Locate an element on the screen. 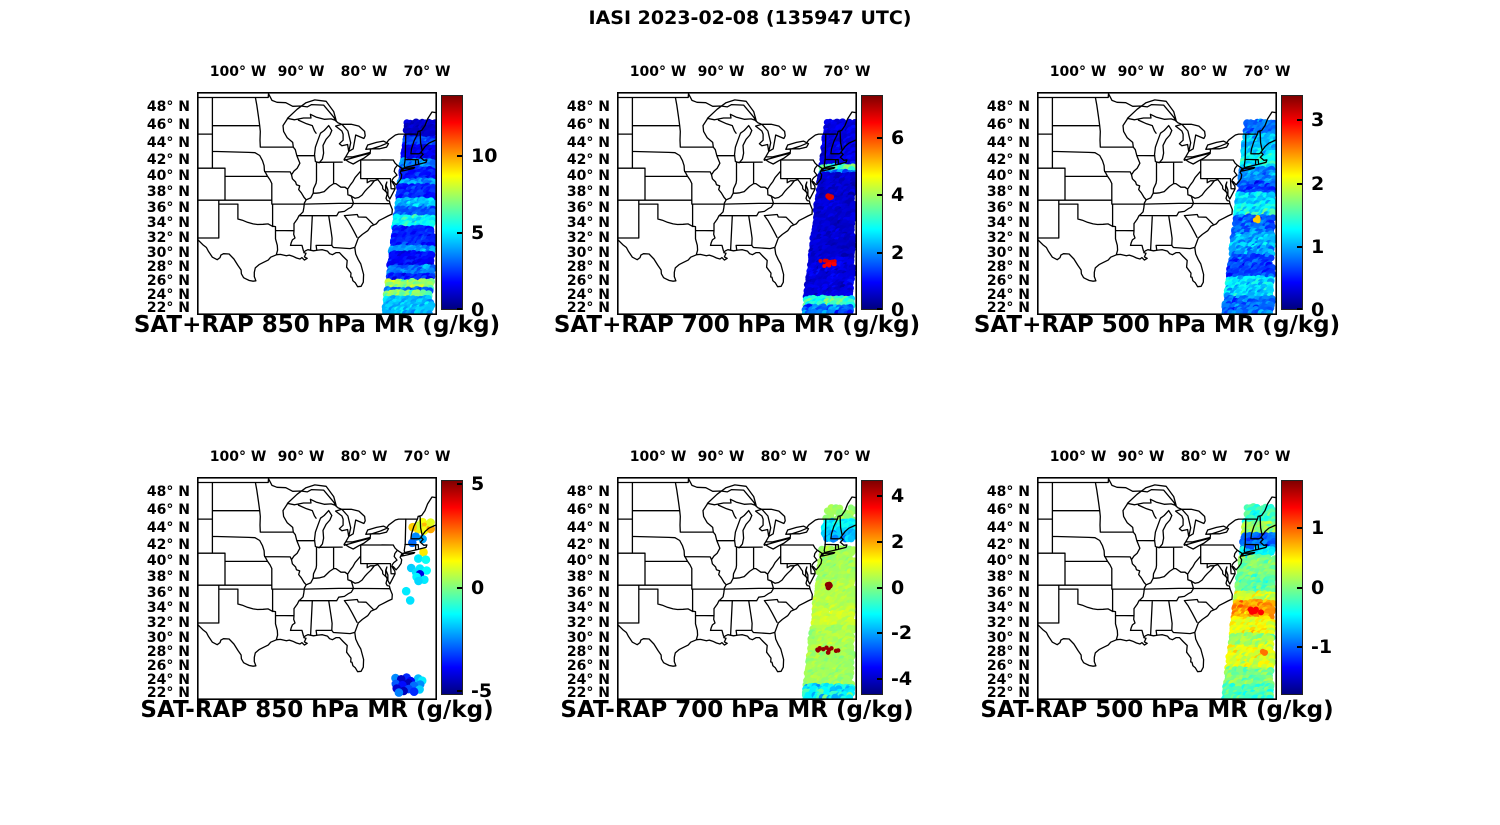 The height and width of the screenshot is (825, 1500). colorbar-tick-label: 5 is located at coordinates (478, 484).